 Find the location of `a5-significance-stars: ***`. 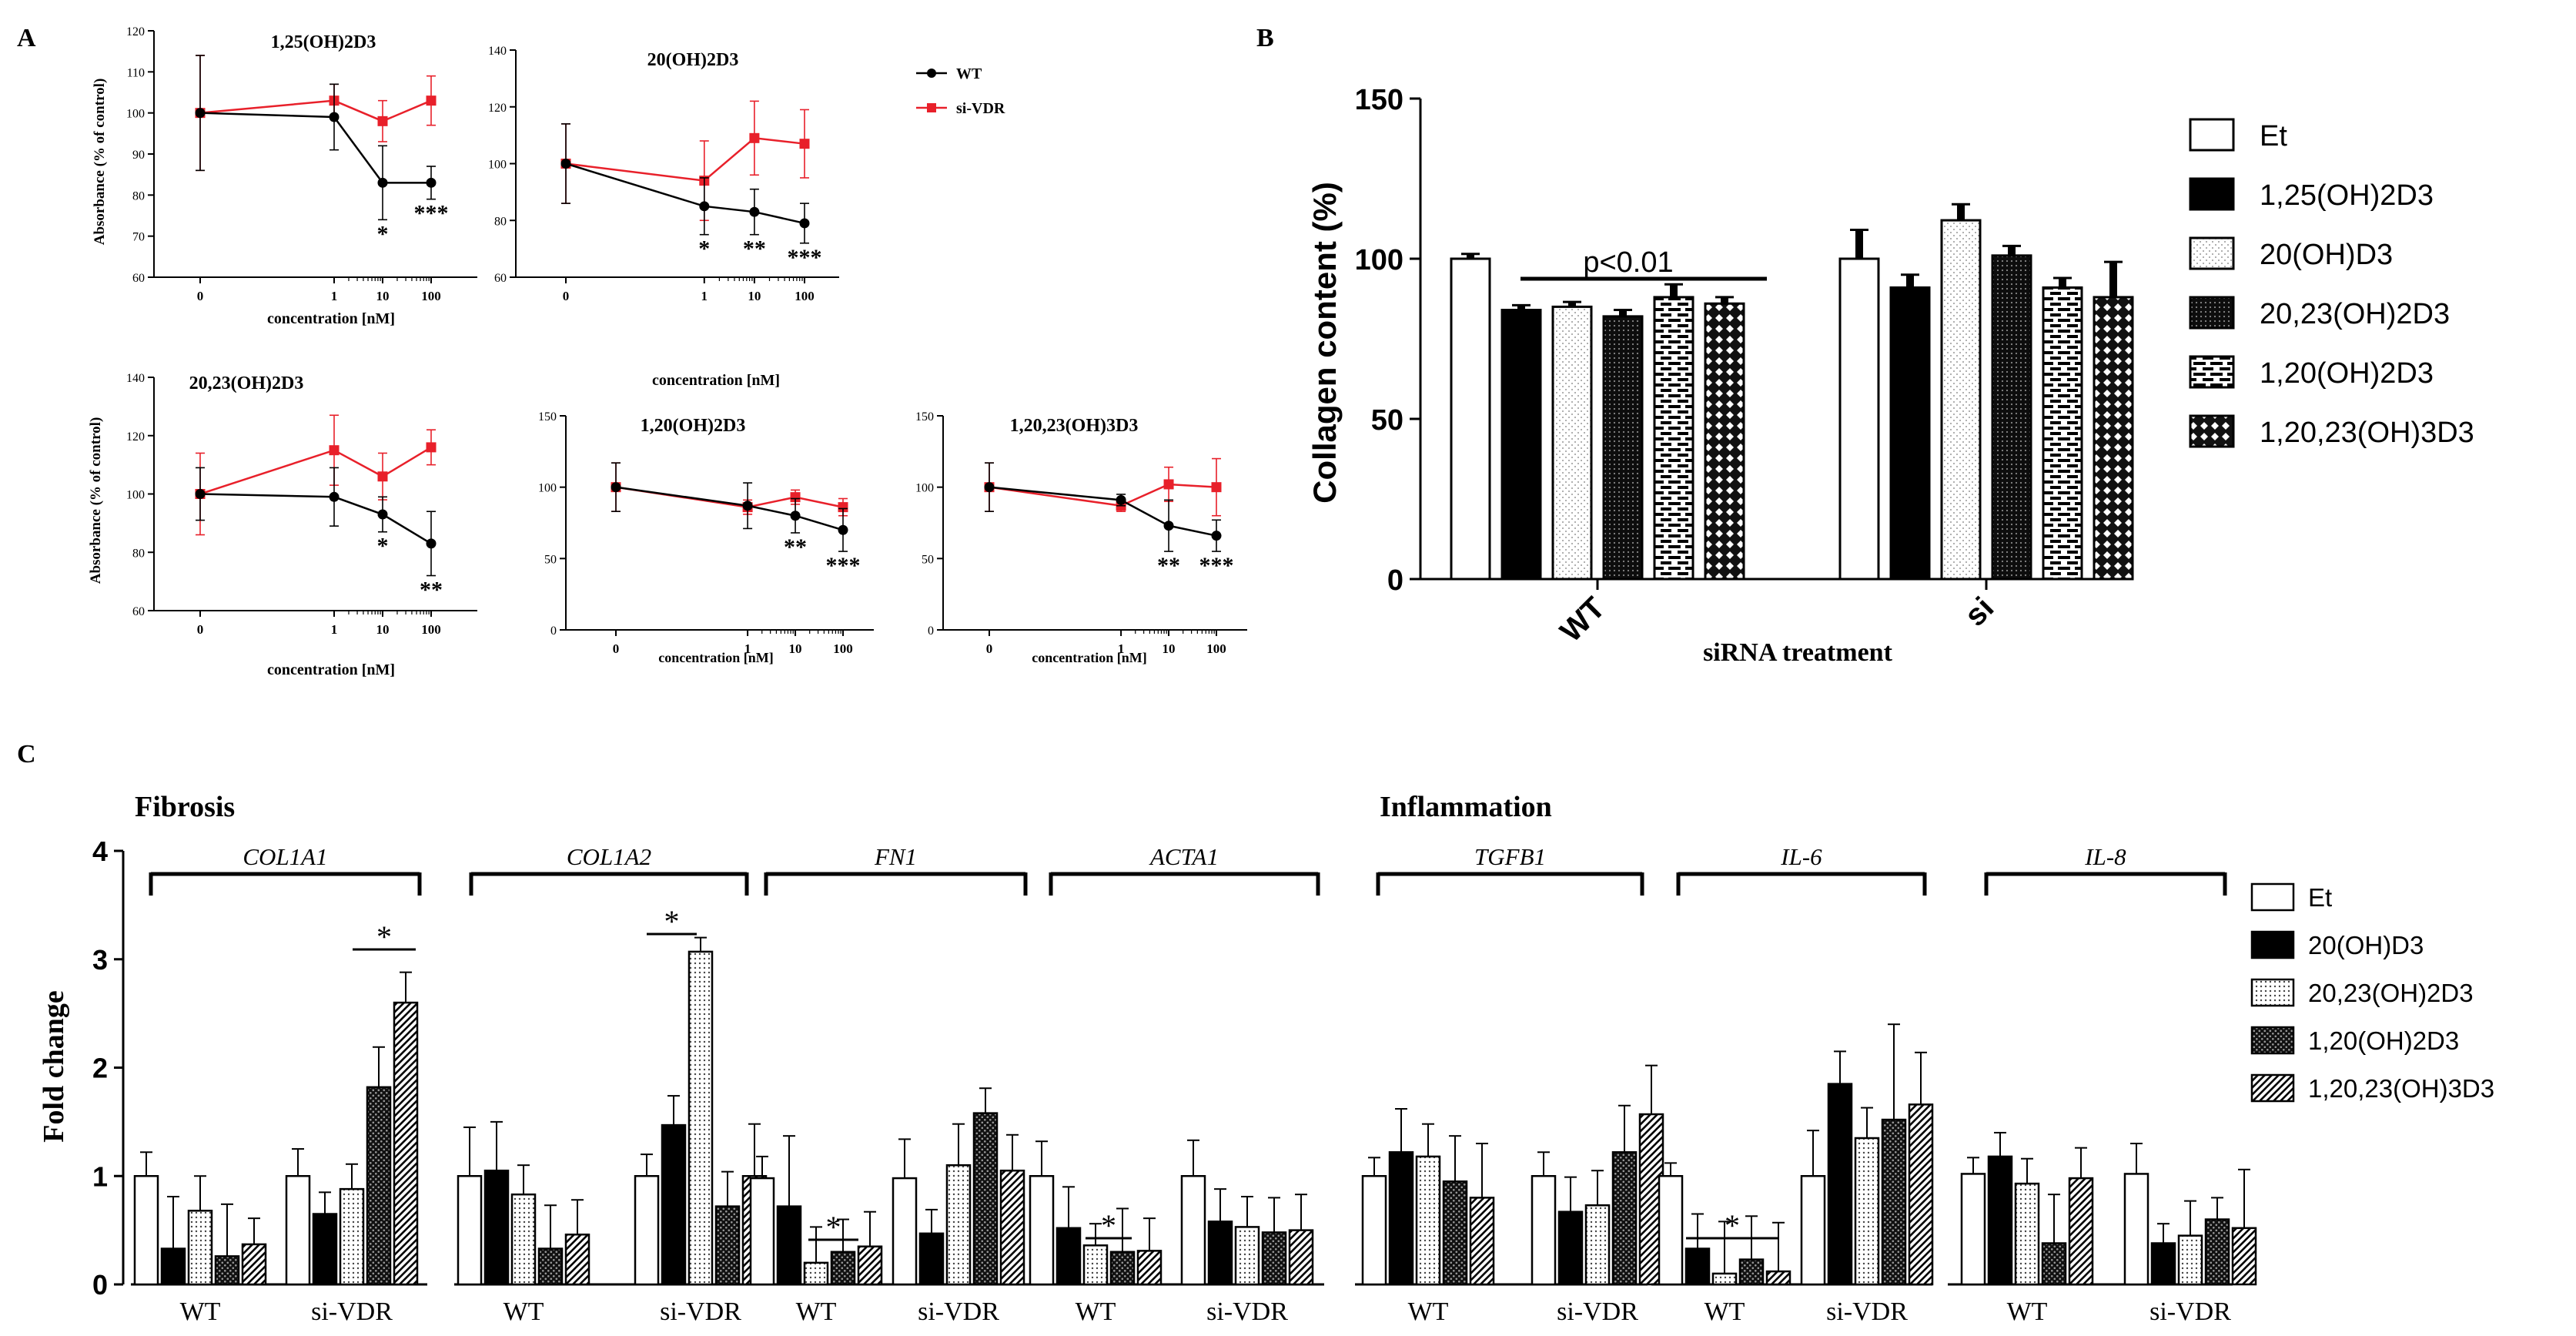

a5-significance-stars: *** is located at coordinates (1217, 565).